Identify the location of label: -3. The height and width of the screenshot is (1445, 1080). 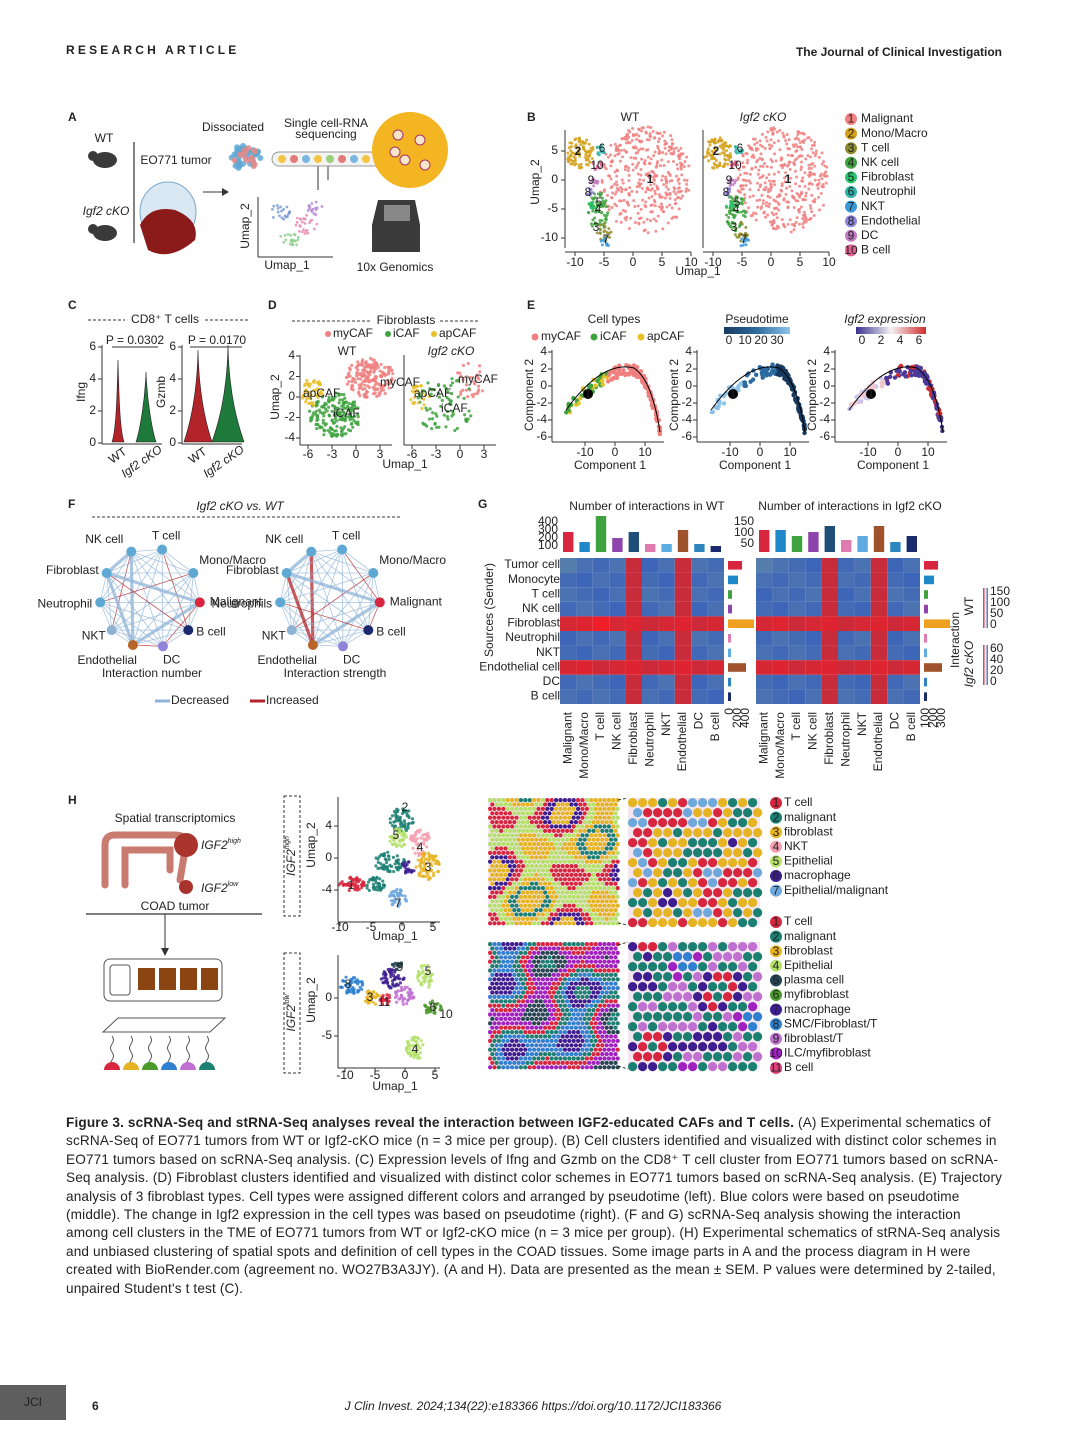
(436, 454).